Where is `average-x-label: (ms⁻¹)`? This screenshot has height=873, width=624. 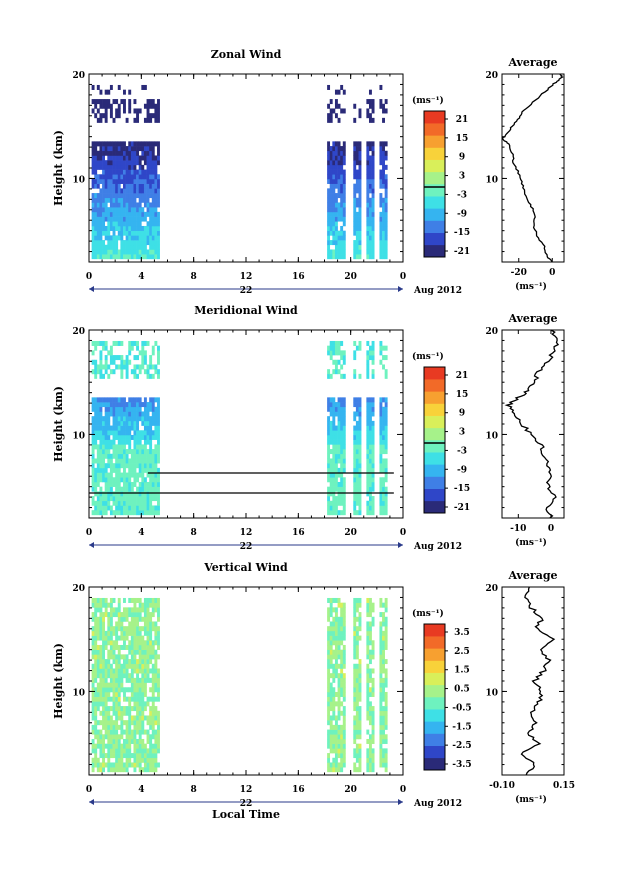
average-x-label: (ms⁻¹) is located at coordinates (531, 799).